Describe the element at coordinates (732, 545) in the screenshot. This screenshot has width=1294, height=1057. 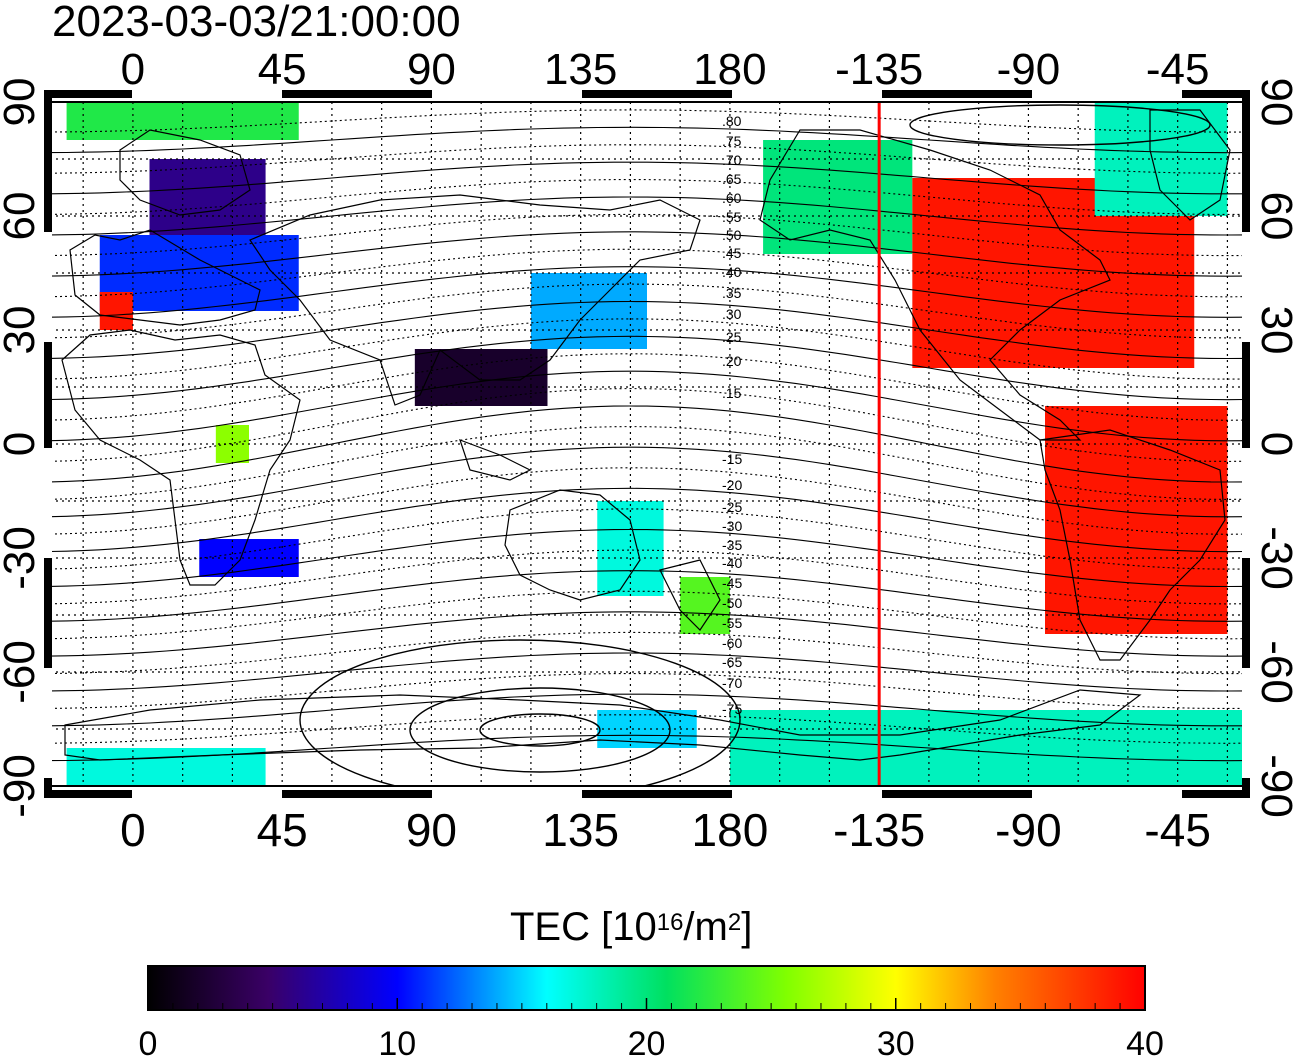
I see `contour-label: -35` at that location.